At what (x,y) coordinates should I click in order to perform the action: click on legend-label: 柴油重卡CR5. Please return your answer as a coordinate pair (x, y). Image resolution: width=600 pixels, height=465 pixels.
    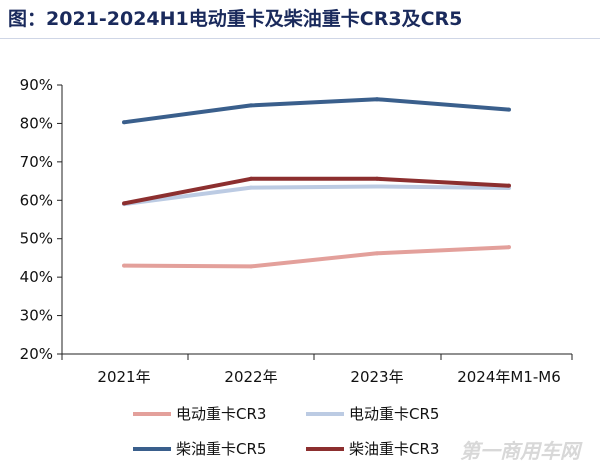
    Looking at the image, I should click on (221, 449).